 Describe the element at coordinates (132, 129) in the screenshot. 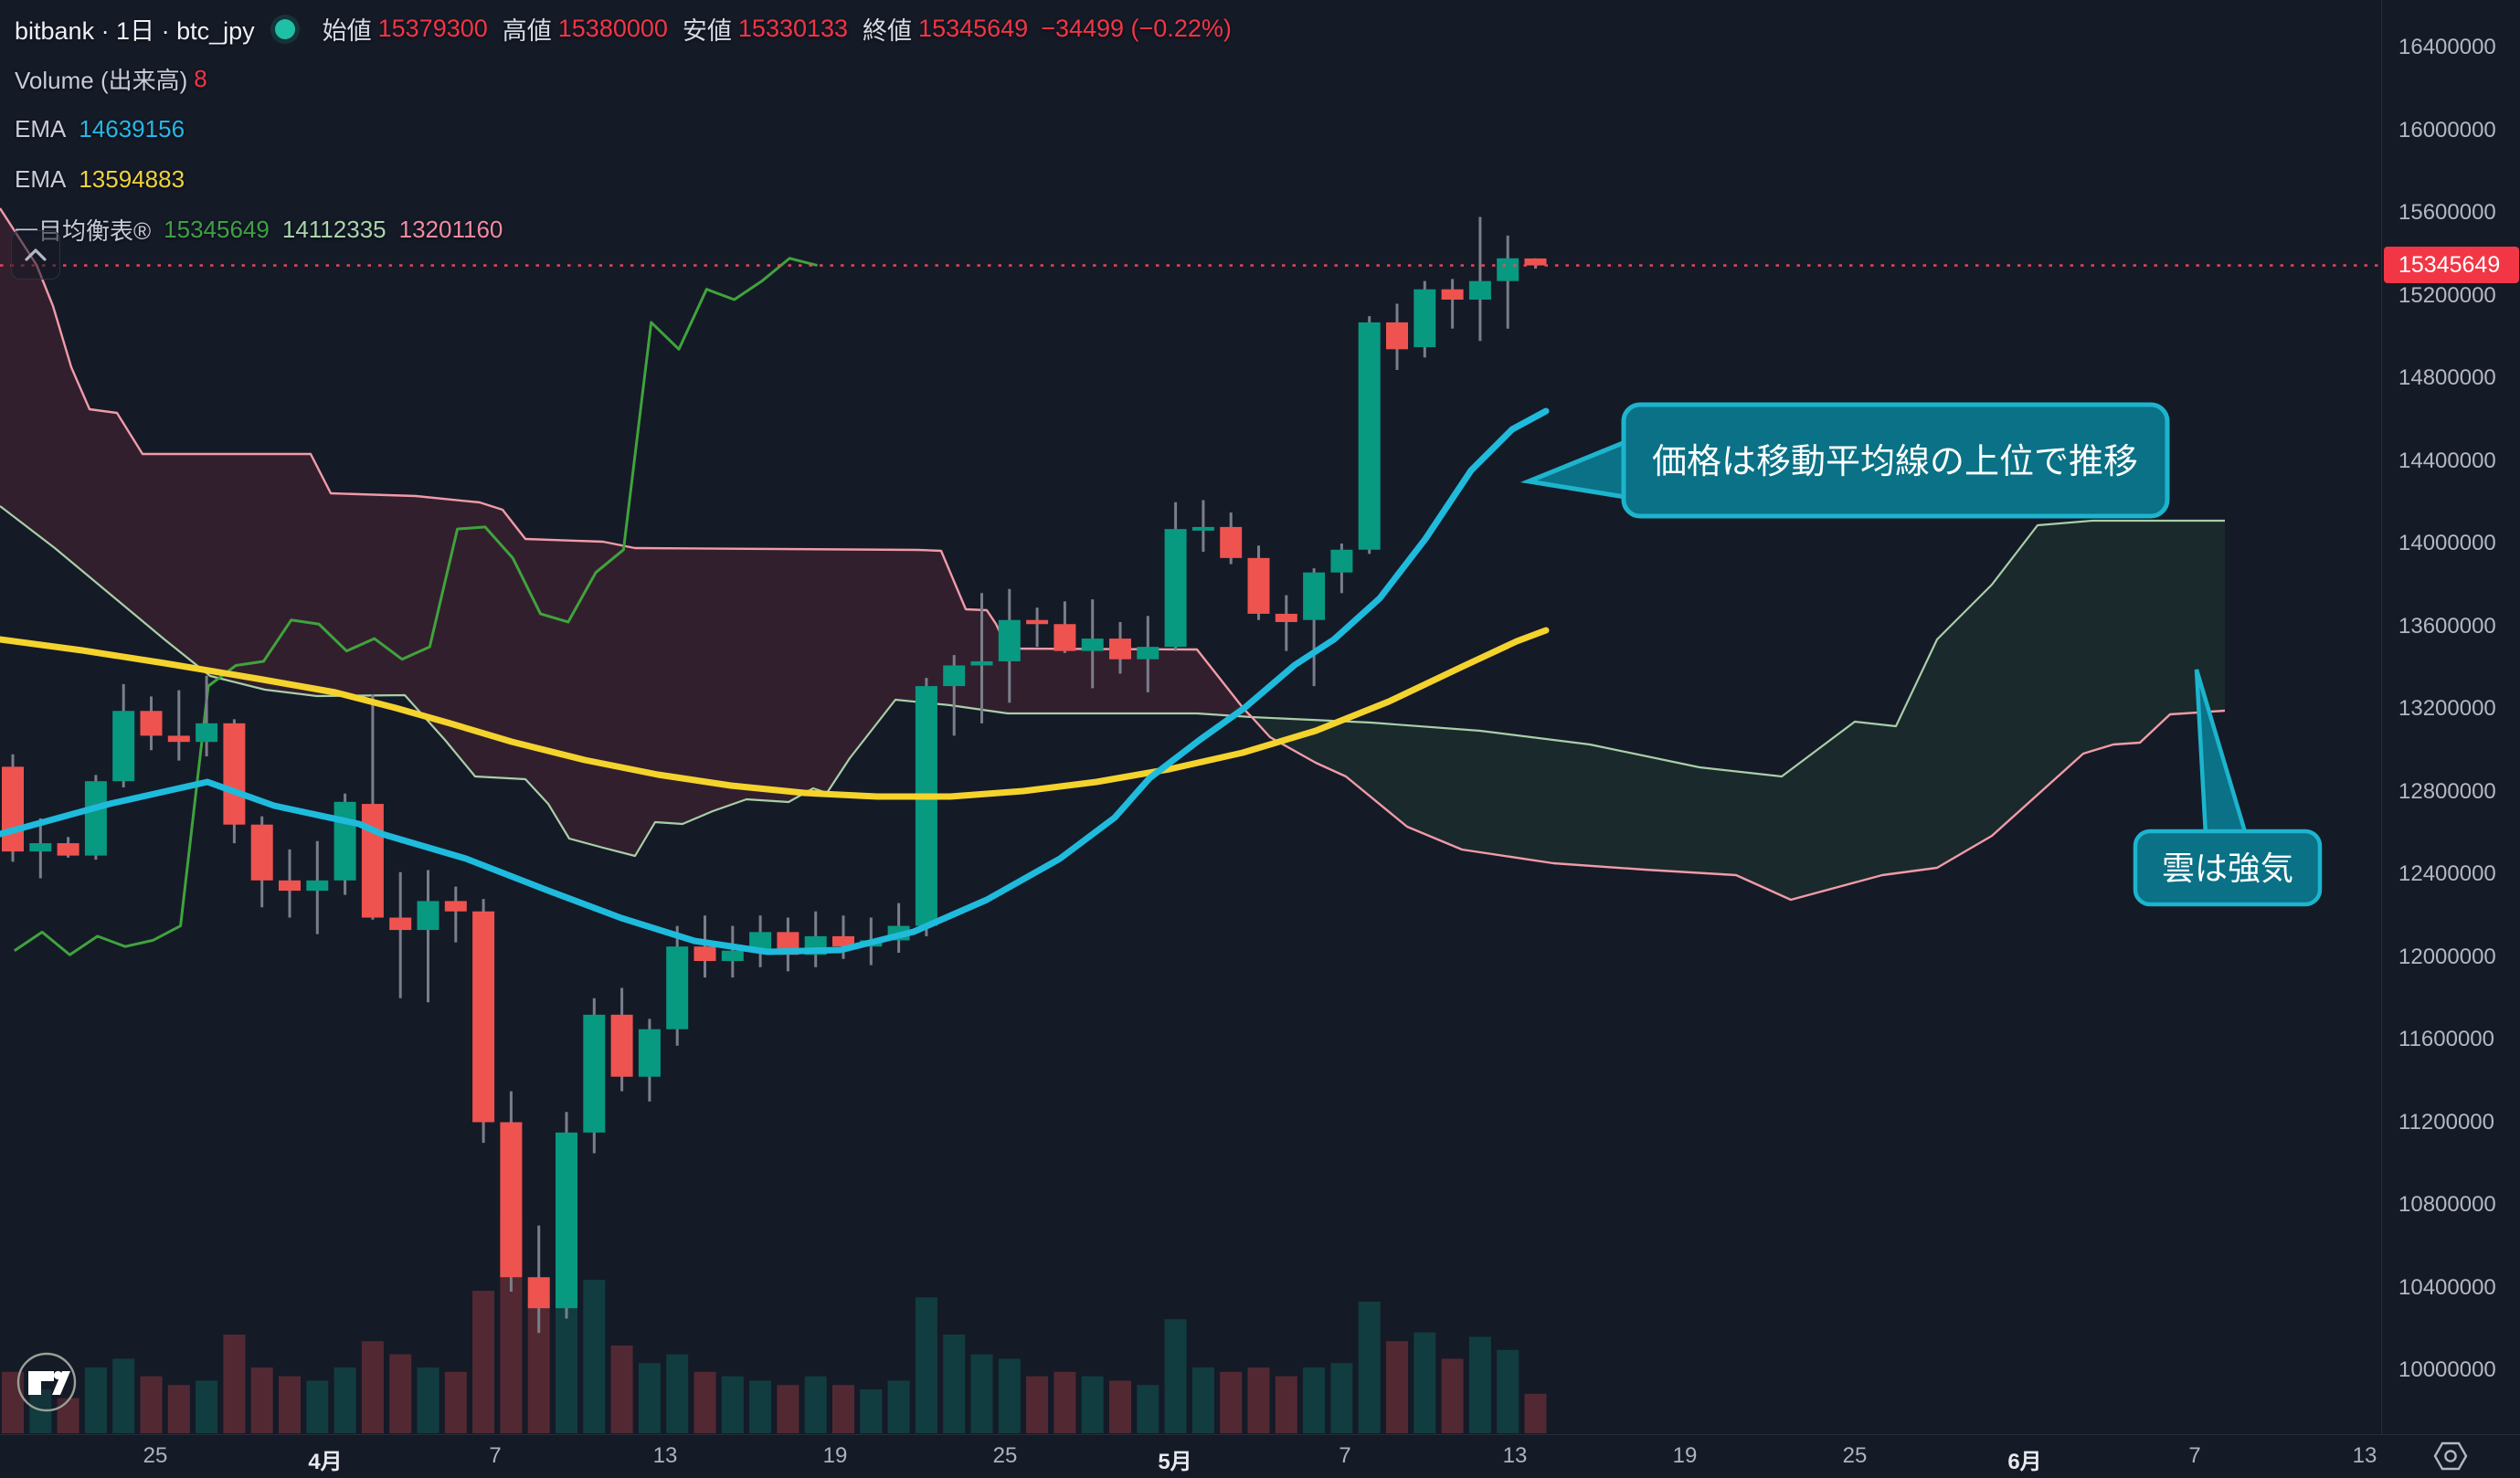

I see `ema-fast-value: 14639156` at that location.